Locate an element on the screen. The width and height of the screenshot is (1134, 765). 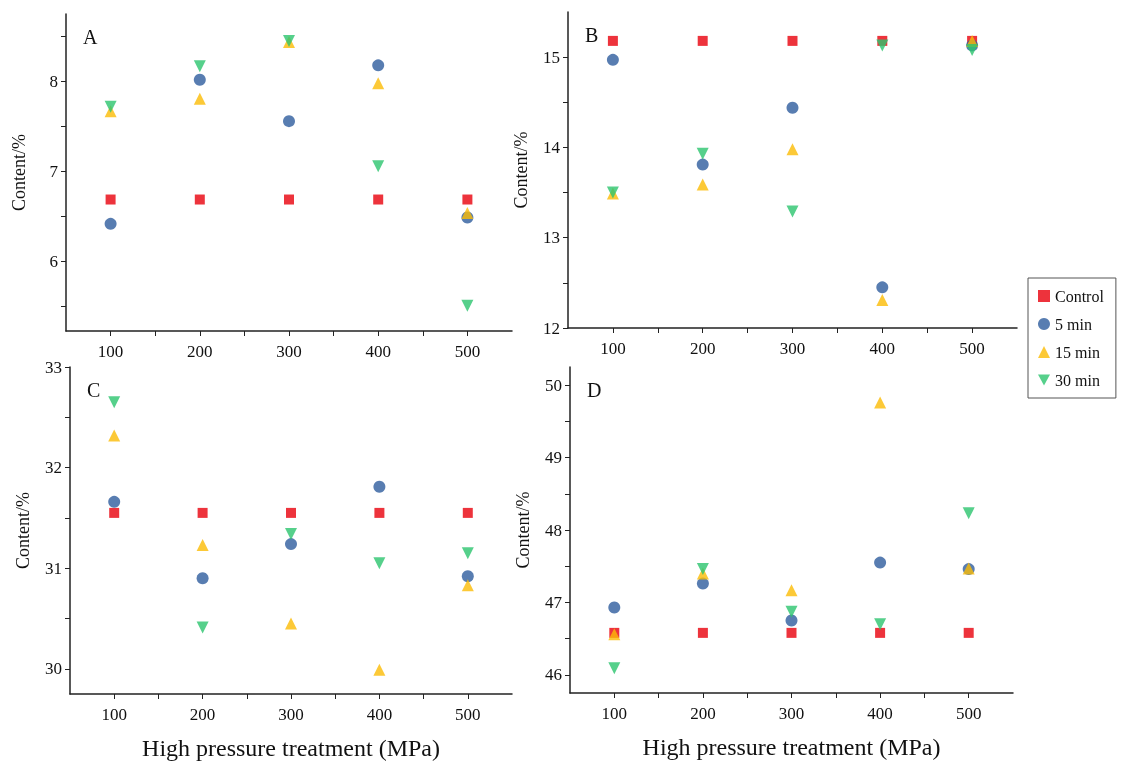
y-tick-label: 33 is located at coordinates (53, 367).